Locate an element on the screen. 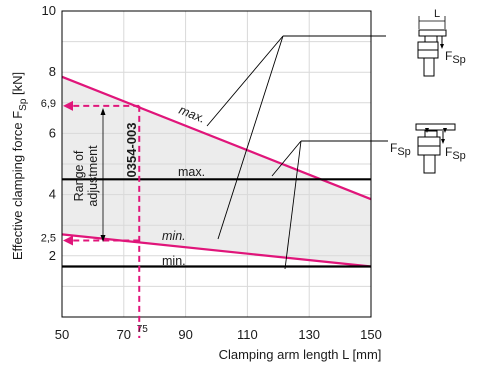 This screenshot has height=371, width=480. reference-high-value: 6,9 is located at coordinates (48, 104).